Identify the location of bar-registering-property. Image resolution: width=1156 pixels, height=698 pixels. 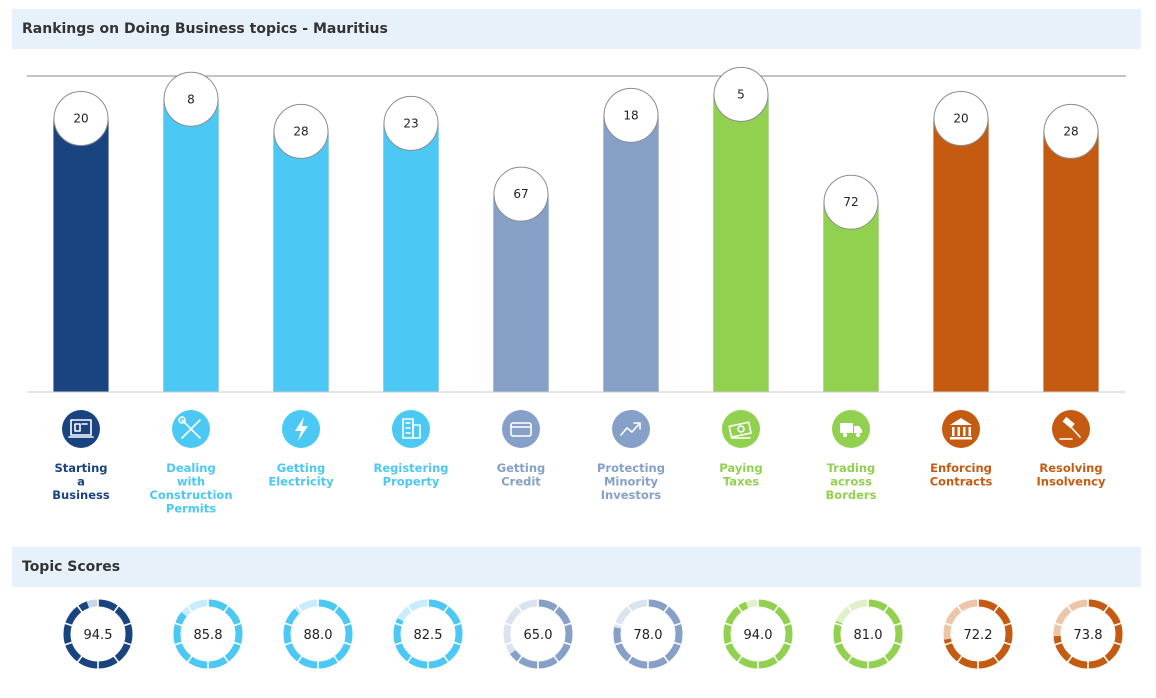
(411, 258).